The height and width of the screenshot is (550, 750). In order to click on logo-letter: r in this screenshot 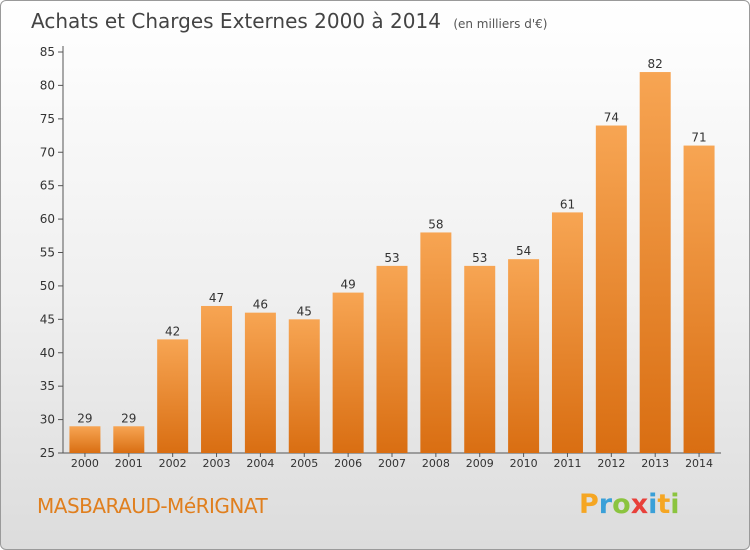, I will do `click(605, 504)`.